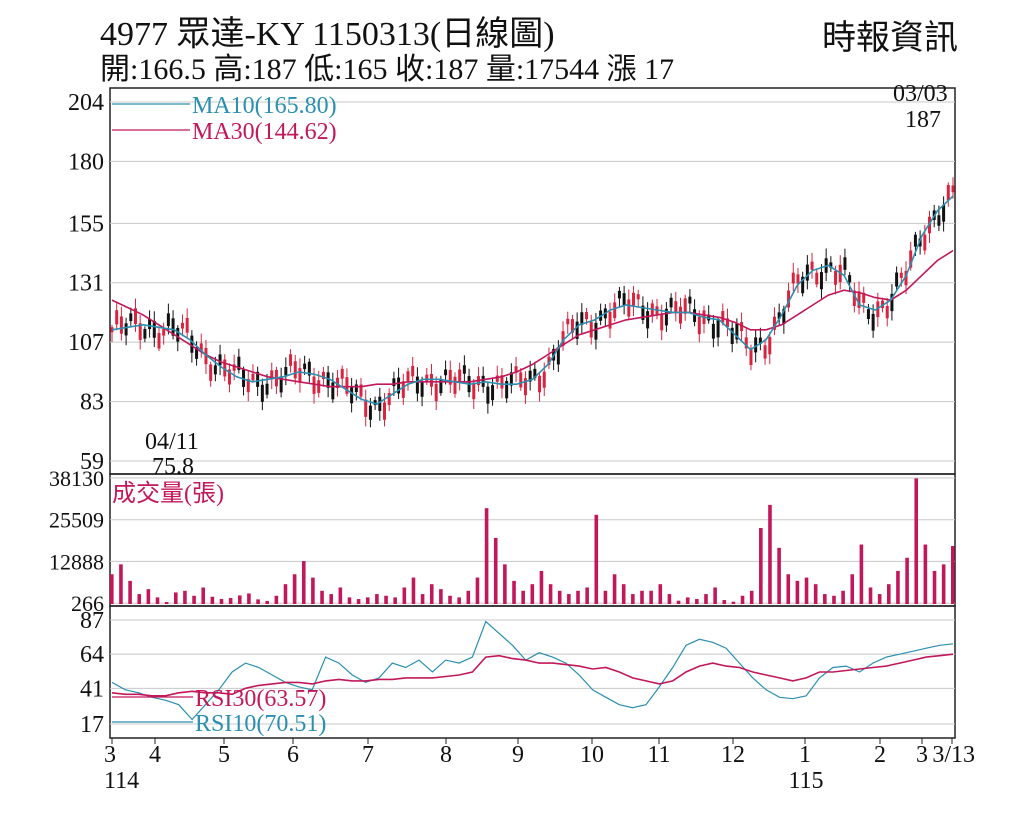 This screenshot has width=1024, height=819. What do you see at coordinates (368, 755) in the screenshot?
I see `x-tick-label: 7` at bounding box center [368, 755].